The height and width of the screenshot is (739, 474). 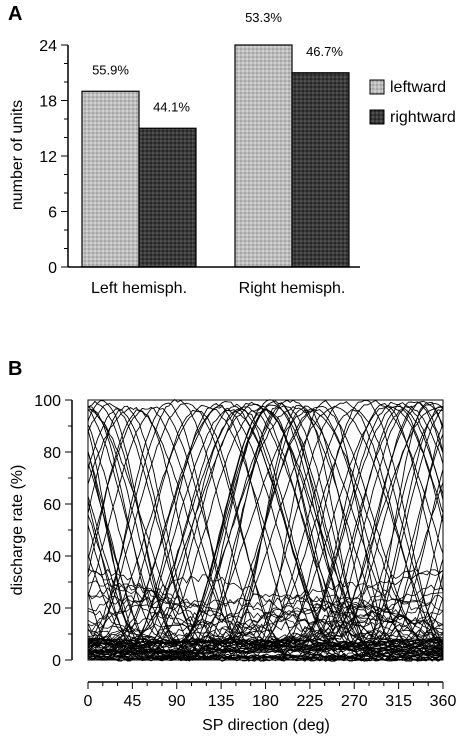 I want to click on x-category-label-a: Left hemisph., so click(x=139, y=288).